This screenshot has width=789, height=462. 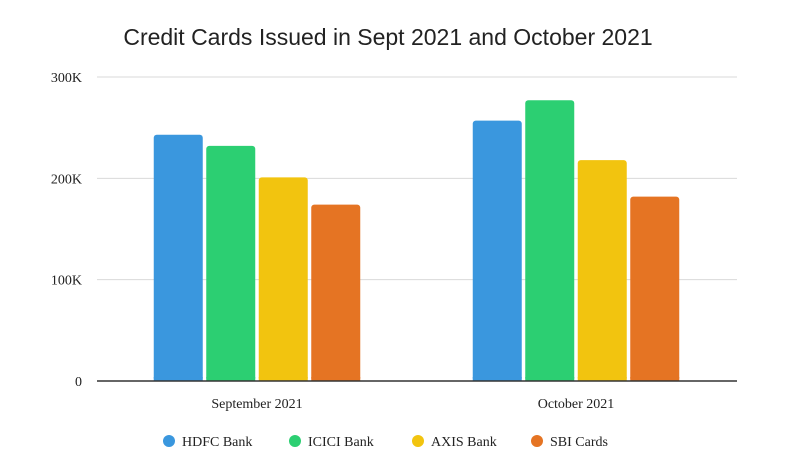 I want to click on x-category-label: October 2021, so click(x=576, y=404).